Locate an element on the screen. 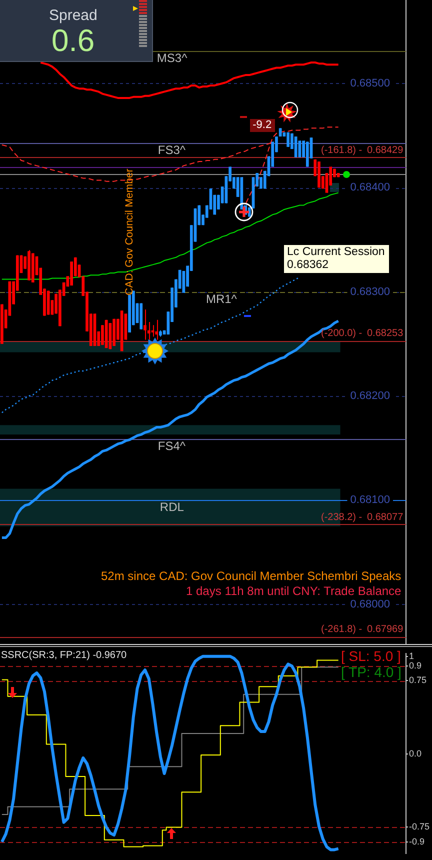 This screenshot has width=432, height=860. annotation: CAD: Gov Council Member is located at coordinates (129, 232).